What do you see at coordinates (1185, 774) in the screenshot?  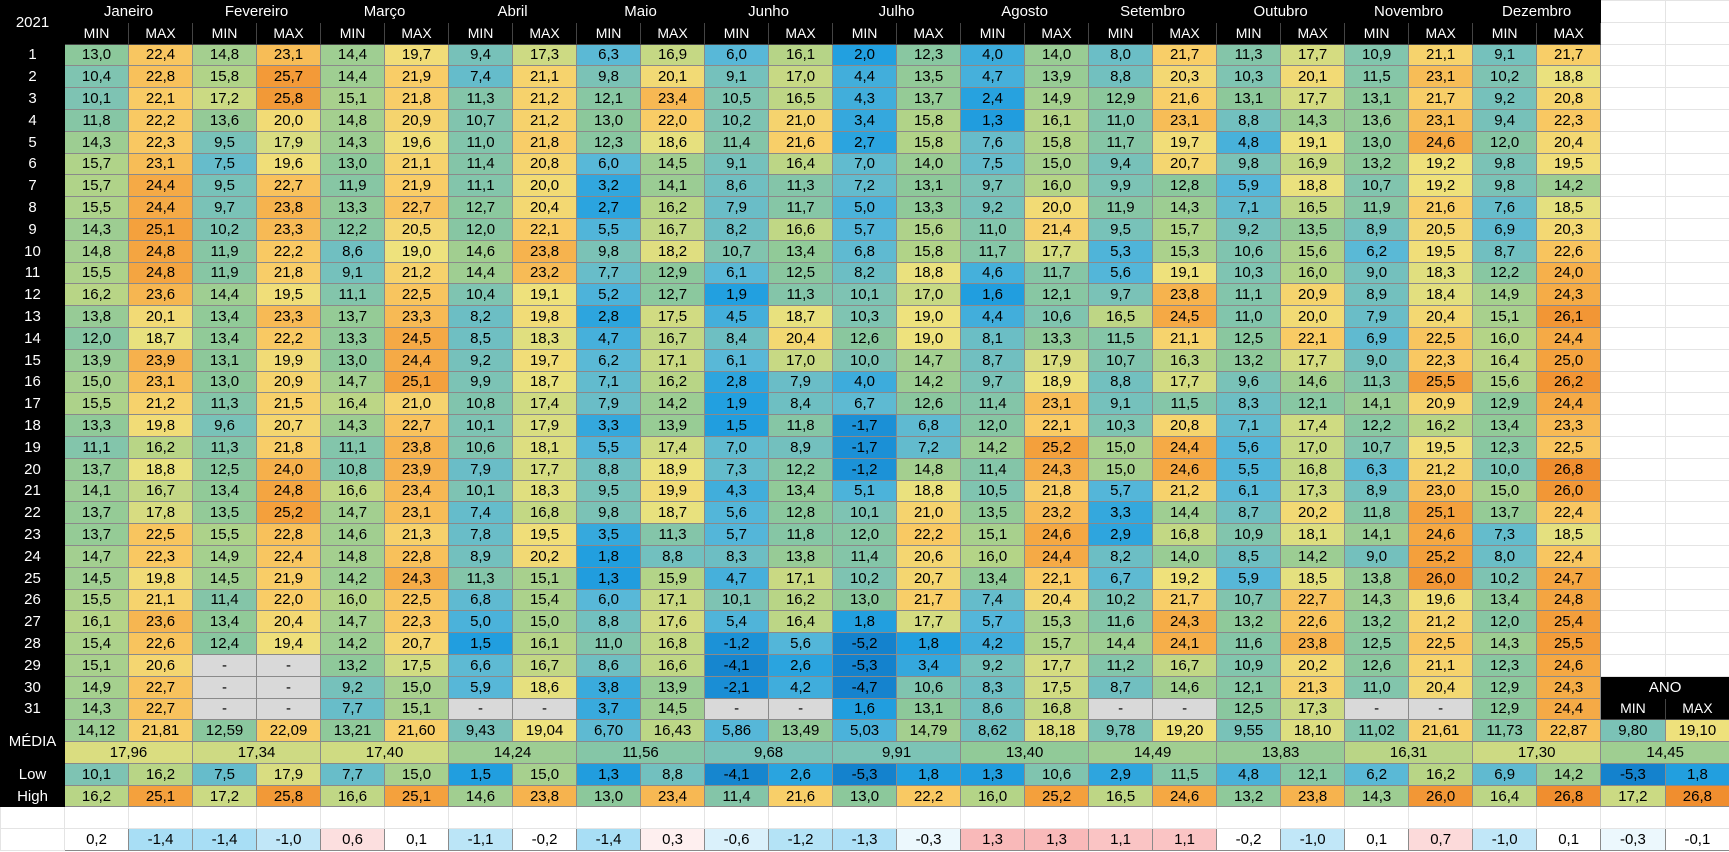 I see `low-cell: 11,5` at bounding box center [1185, 774].